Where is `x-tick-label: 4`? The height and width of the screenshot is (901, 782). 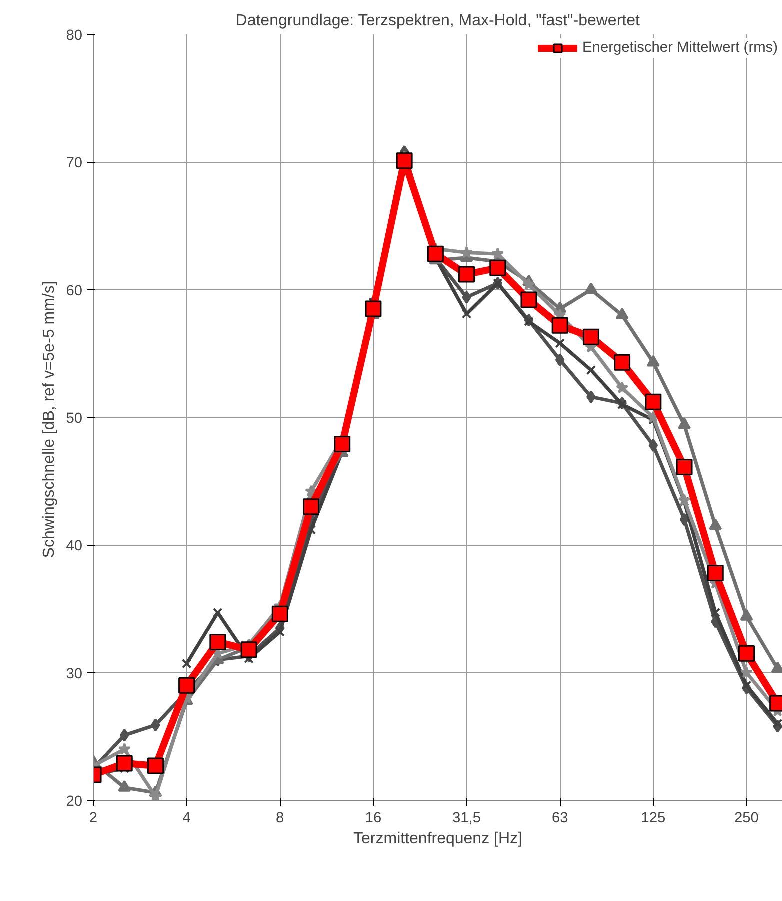 x-tick-label: 4 is located at coordinates (186, 818).